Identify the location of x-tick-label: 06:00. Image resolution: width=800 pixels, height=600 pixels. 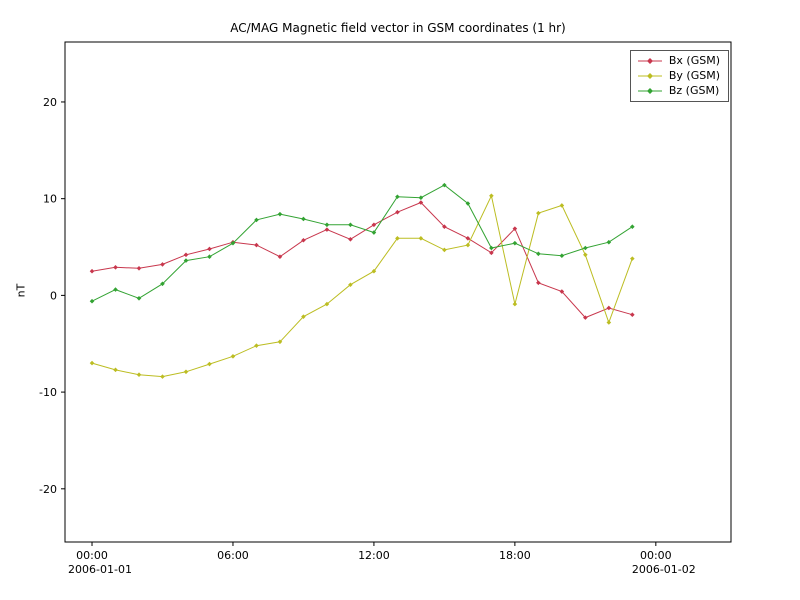
(233, 555).